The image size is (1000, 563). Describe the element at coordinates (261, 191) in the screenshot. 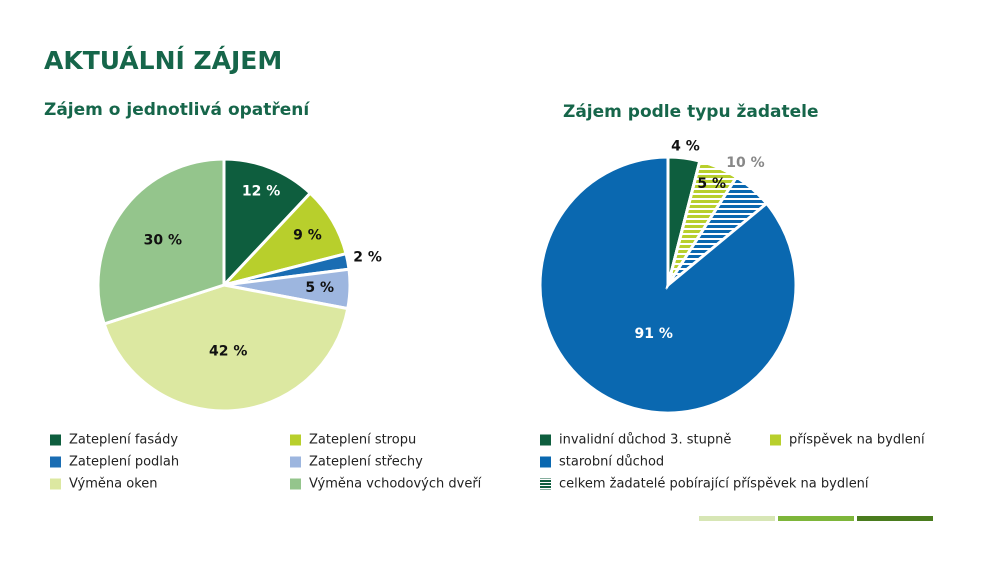

I see `data-label: 12 %` at that location.